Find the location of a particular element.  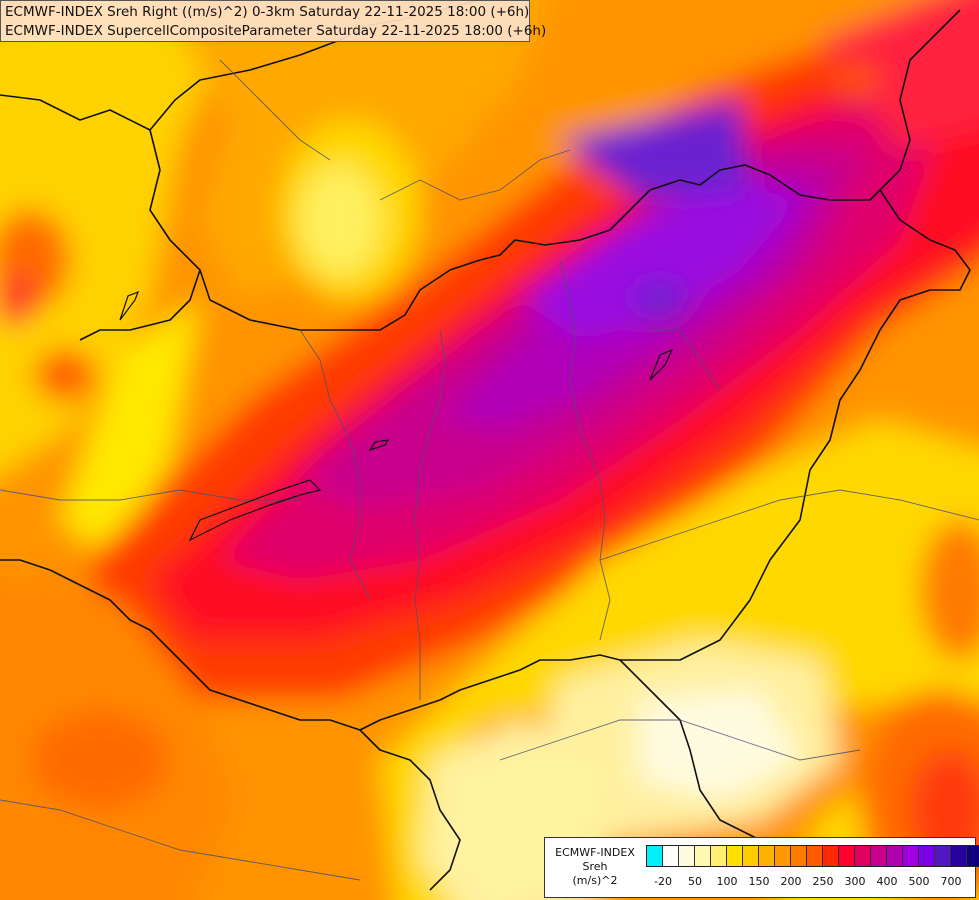

legend-tick-label: 700 is located at coordinates (951, 881).